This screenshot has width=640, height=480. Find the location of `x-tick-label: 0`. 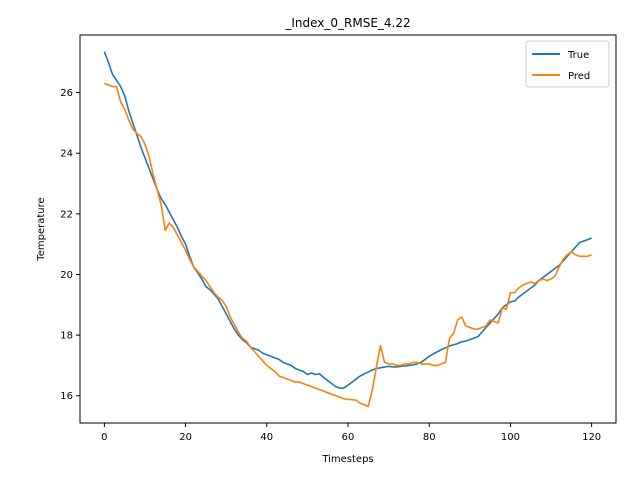

x-tick-label: 0 is located at coordinates (104, 437).